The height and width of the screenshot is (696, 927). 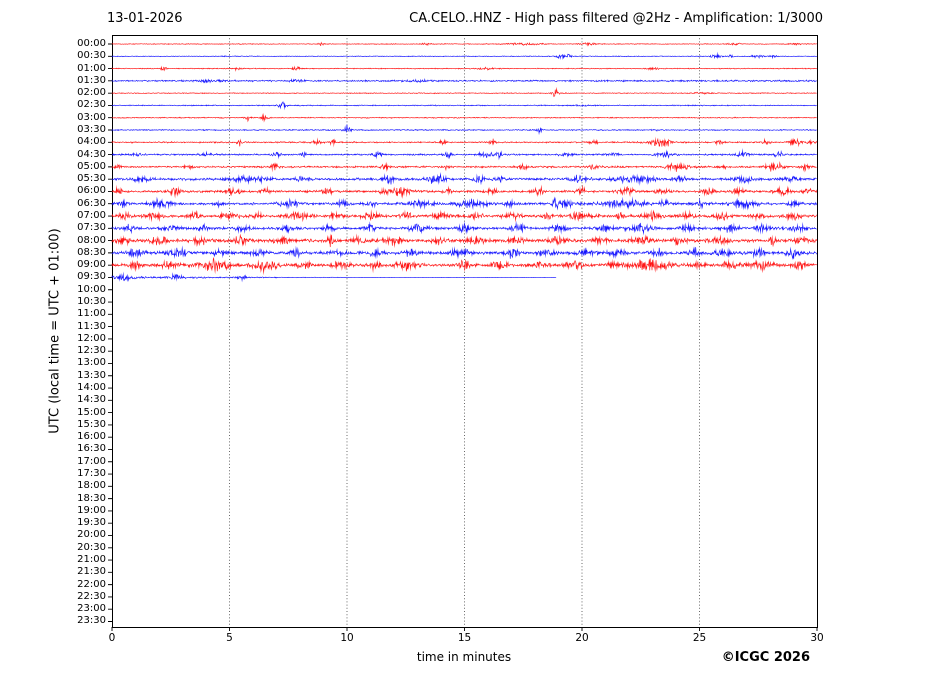 What do you see at coordinates (91, 363) in the screenshot?
I see `y-tick-label: 13:00` at bounding box center [91, 363].